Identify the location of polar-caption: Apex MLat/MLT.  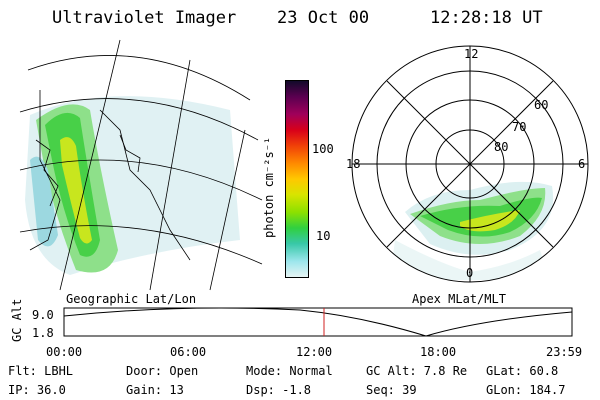
(459, 299).